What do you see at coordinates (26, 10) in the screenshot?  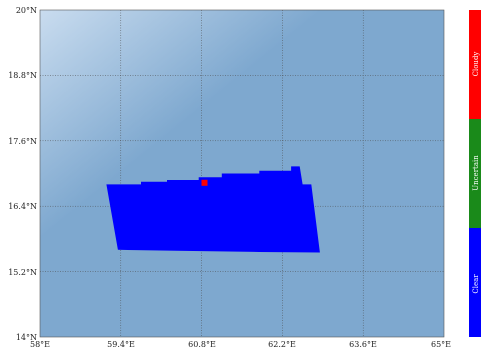 I see `lat-label-20n: 20°N` at bounding box center [26, 10].